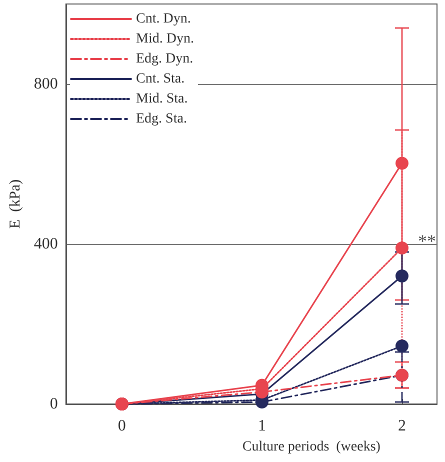 This screenshot has height=462, width=445. Describe the element at coordinates (46, 84) in the screenshot. I see `y-tick-label: 800` at that location.